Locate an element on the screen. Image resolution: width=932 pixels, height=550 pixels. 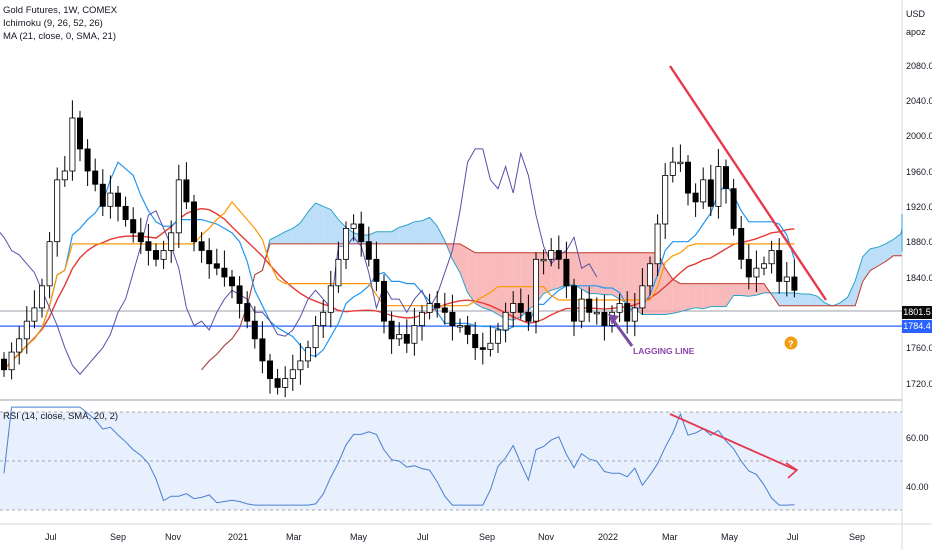
lagging-arrow-head is located at coordinates (613, 319).